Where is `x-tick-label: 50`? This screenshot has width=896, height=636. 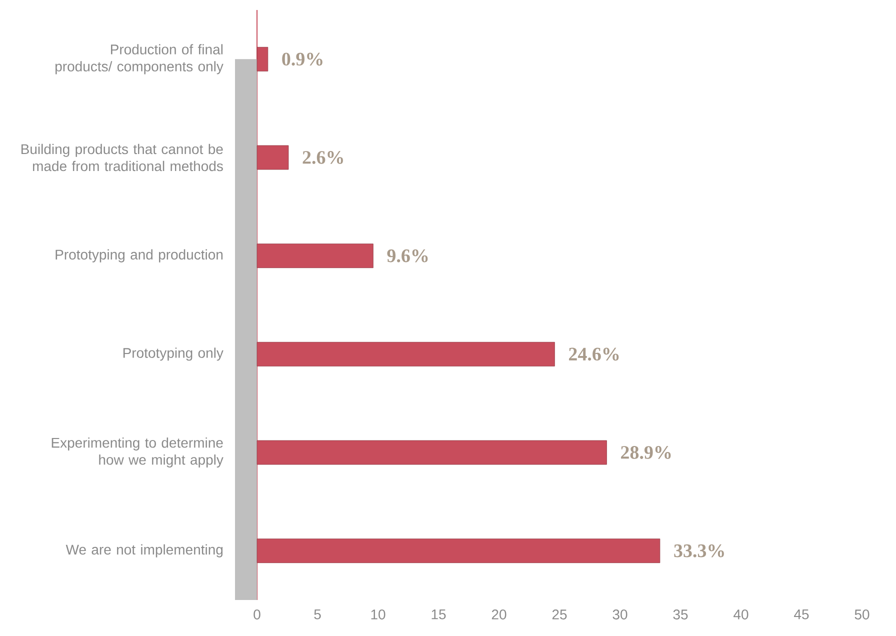 x-tick-label: 50 is located at coordinates (862, 615).